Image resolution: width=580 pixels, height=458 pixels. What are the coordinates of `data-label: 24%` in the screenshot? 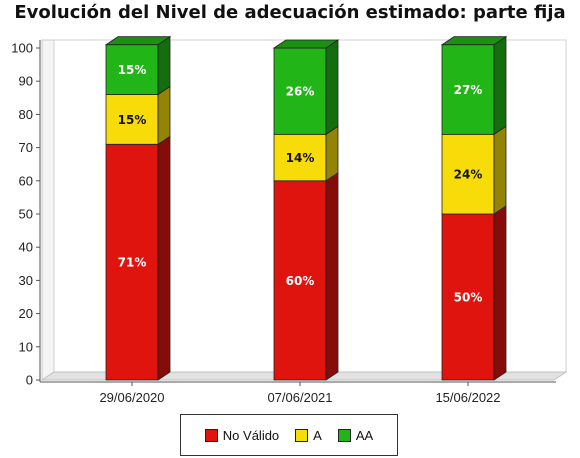 It's located at (468, 175).